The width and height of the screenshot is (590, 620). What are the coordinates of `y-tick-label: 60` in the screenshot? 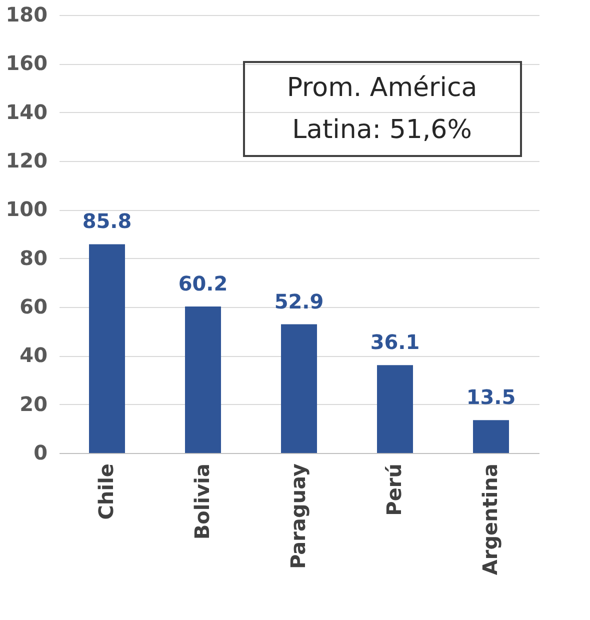 It's located at (34, 306).